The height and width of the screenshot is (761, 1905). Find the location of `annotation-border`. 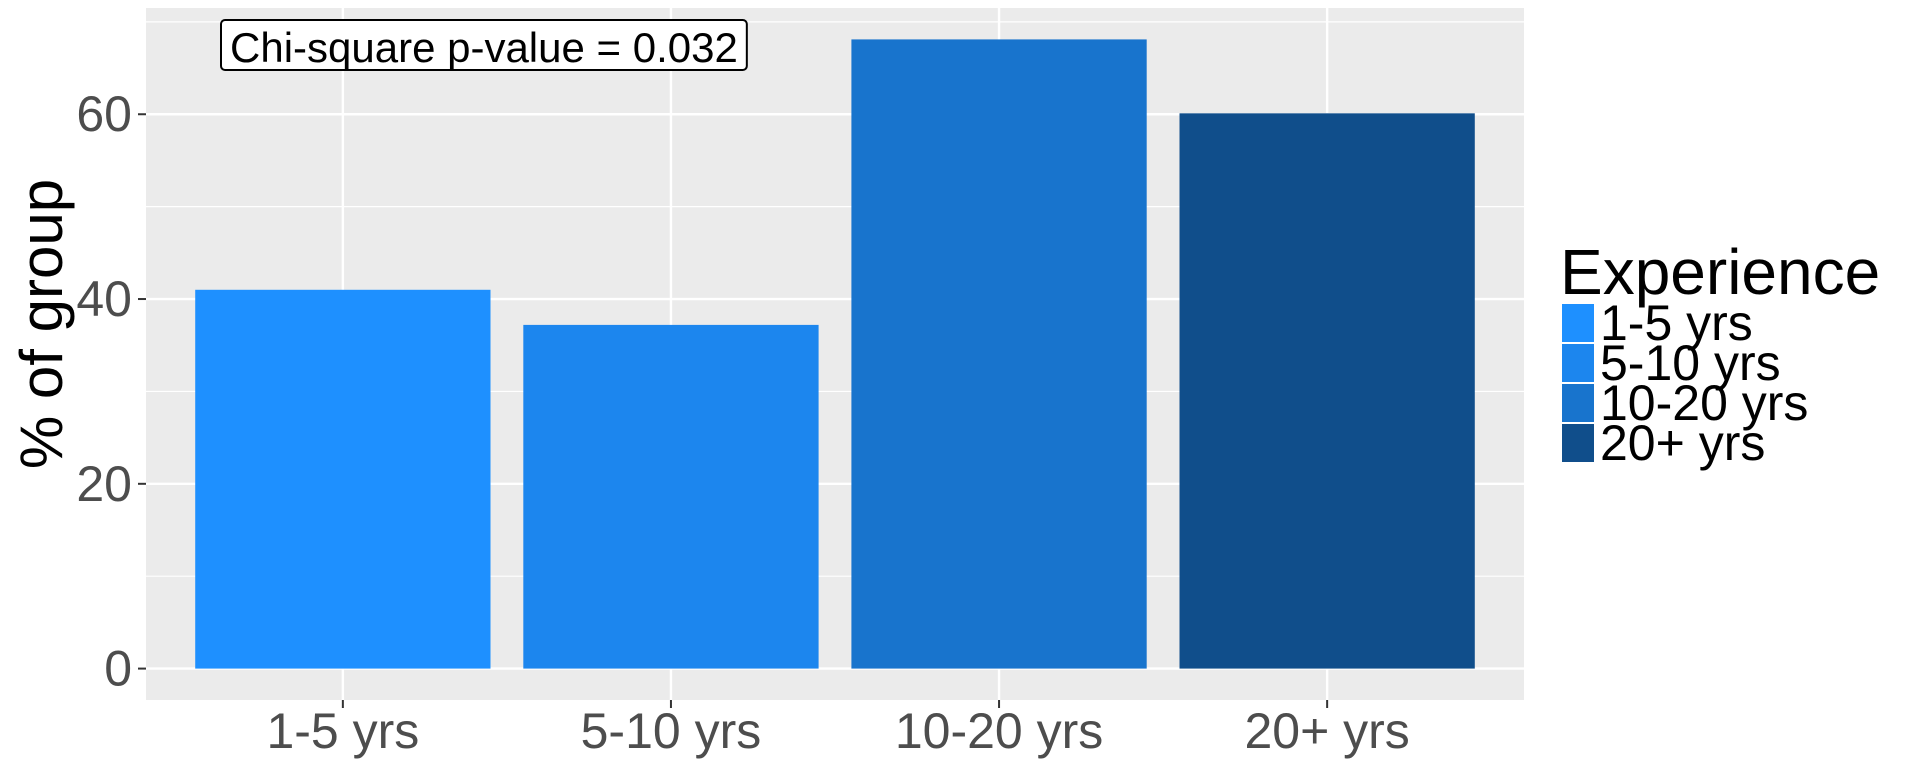

annotation-border is located at coordinates (484, 45).